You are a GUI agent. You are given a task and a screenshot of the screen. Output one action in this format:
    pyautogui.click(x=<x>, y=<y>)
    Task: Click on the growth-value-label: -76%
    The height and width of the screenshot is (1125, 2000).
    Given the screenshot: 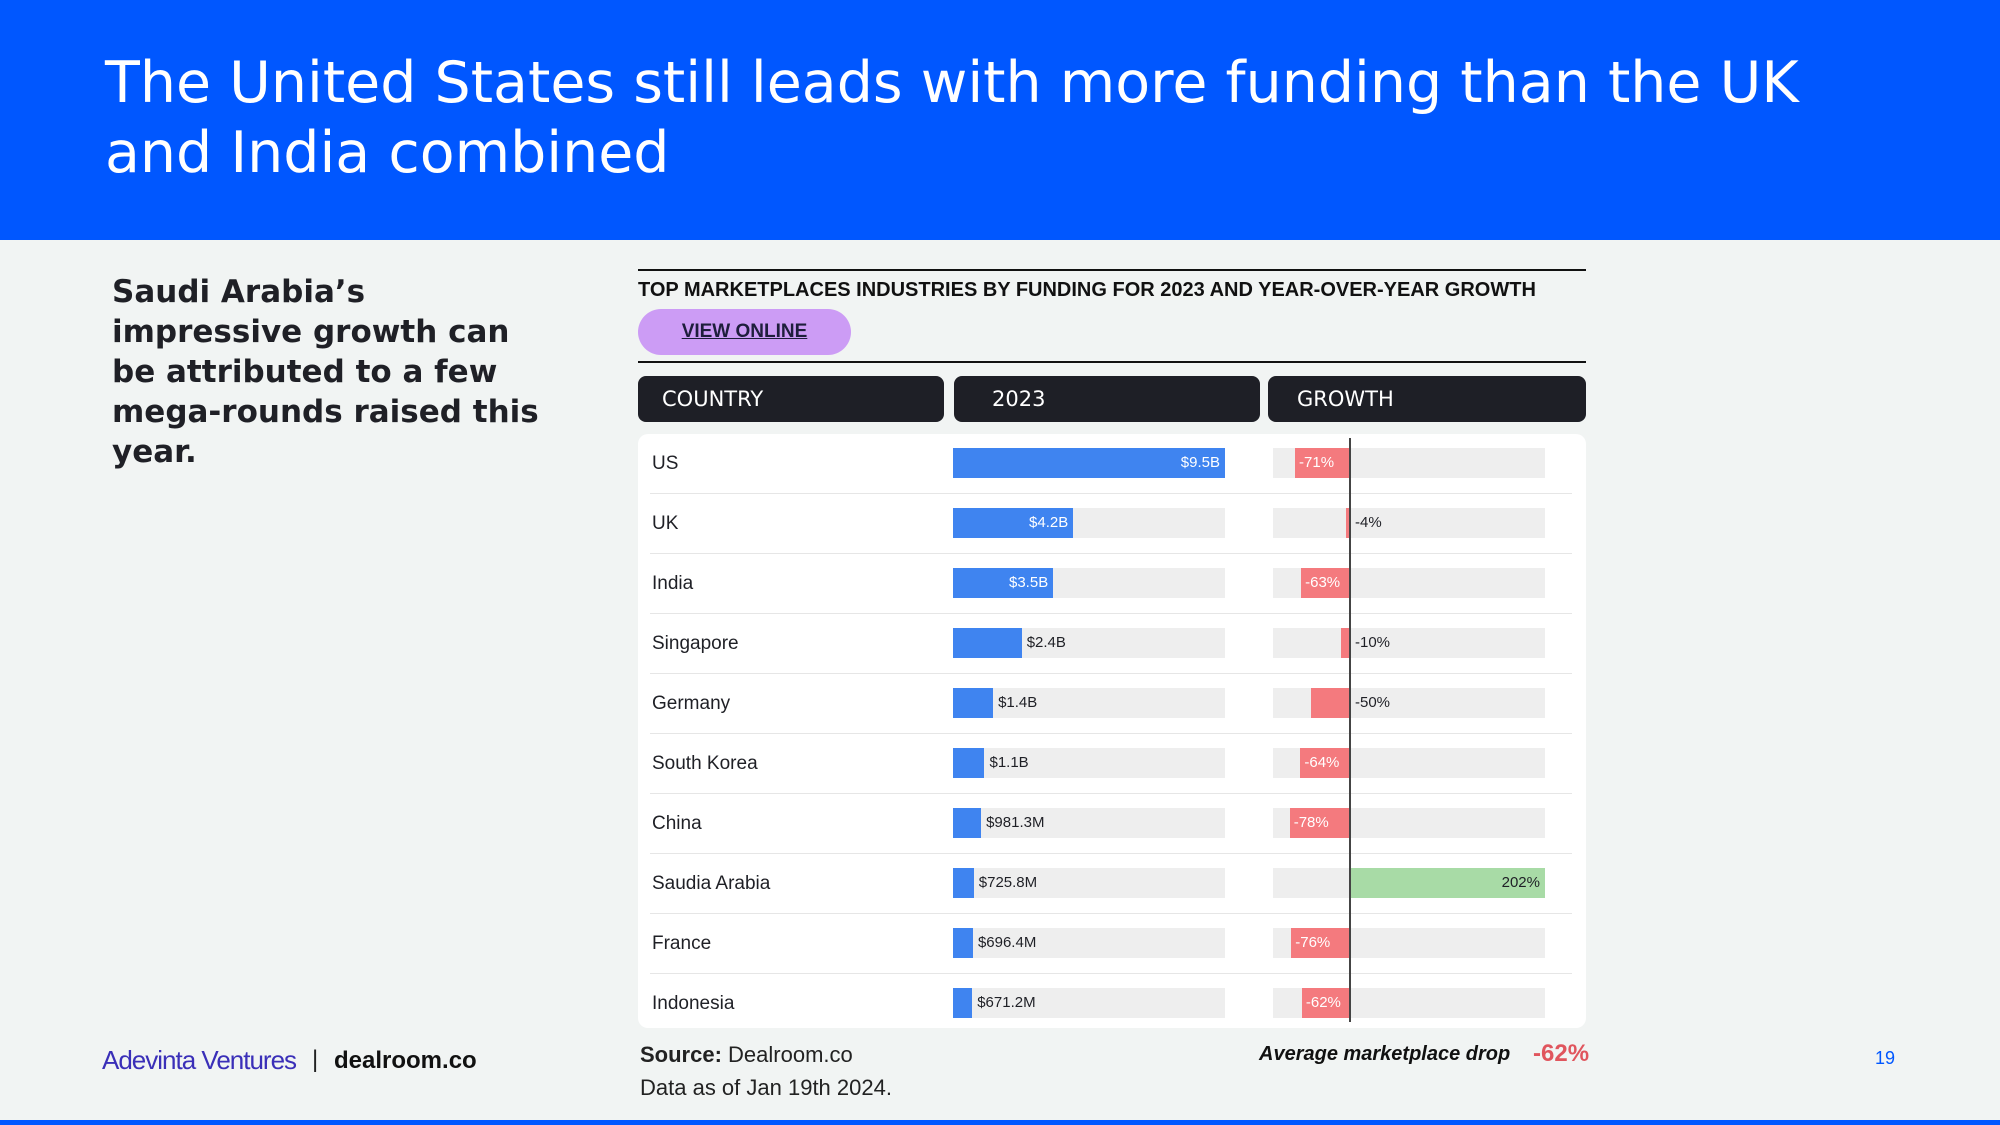 What is the action you would take?
    pyautogui.click(x=1313, y=942)
    